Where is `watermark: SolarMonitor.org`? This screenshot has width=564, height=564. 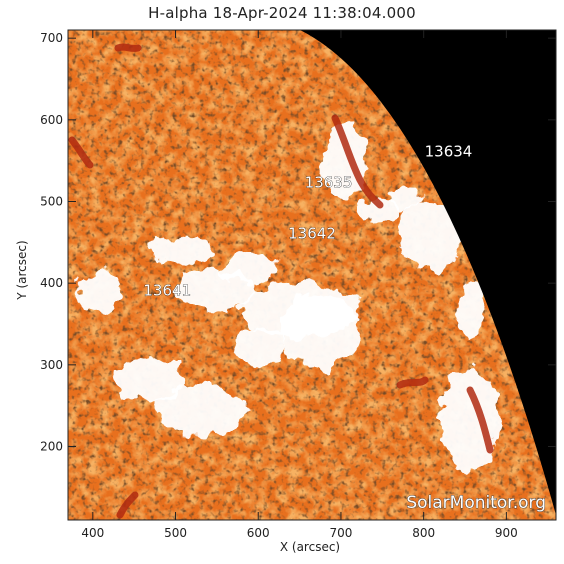
watermark: SolarMonitor.org is located at coordinates (476, 503).